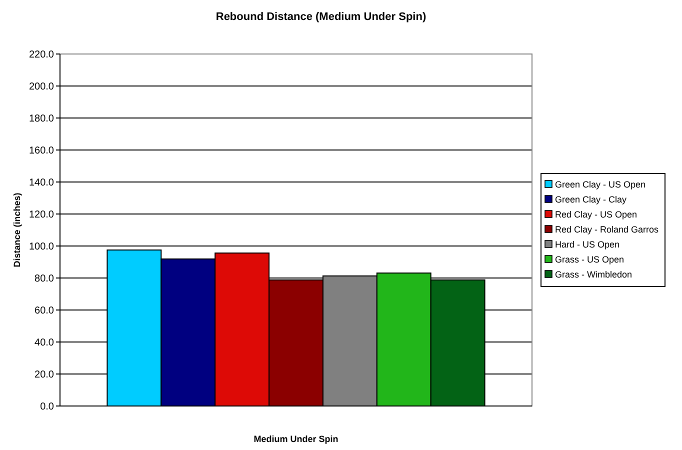 This screenshot has height=450, width=682. What do you see at coordinates (596, 215) in the screenshot?
I see `legend-label: Red Clay - US Open` at bounding box center [596, 215].